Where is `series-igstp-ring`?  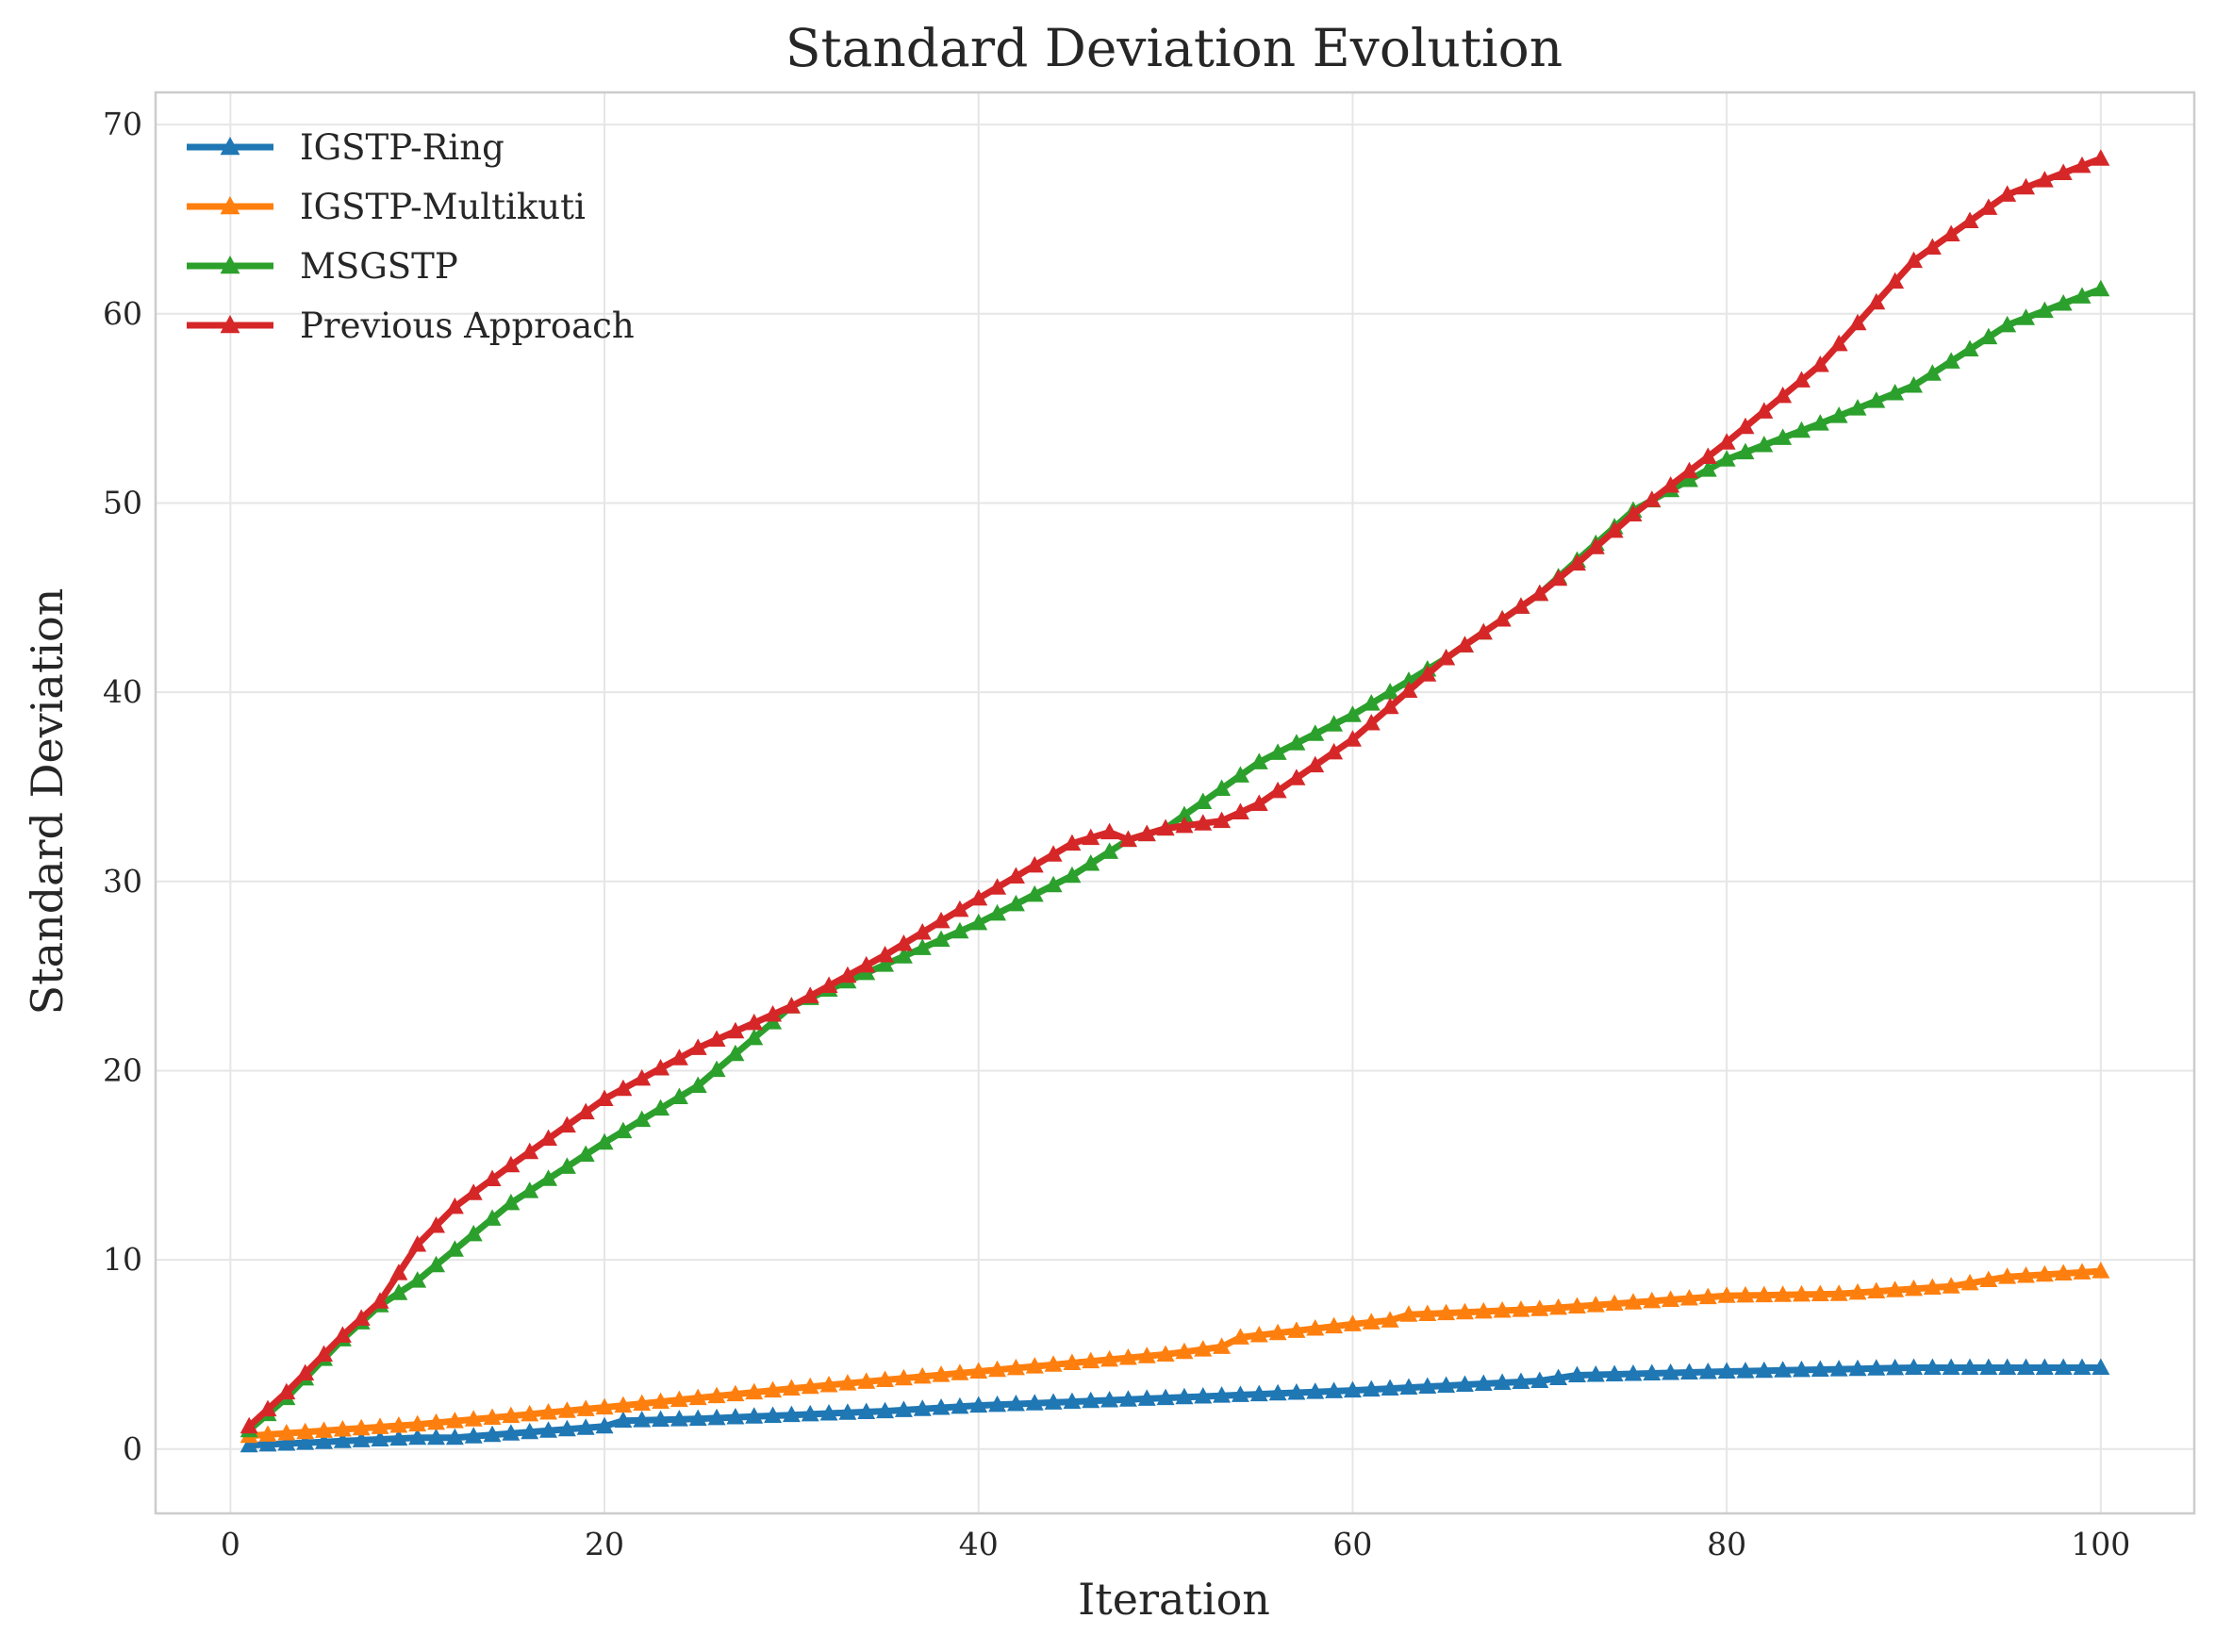
series-igstp-ring is located at coordinates (1175, 1405).